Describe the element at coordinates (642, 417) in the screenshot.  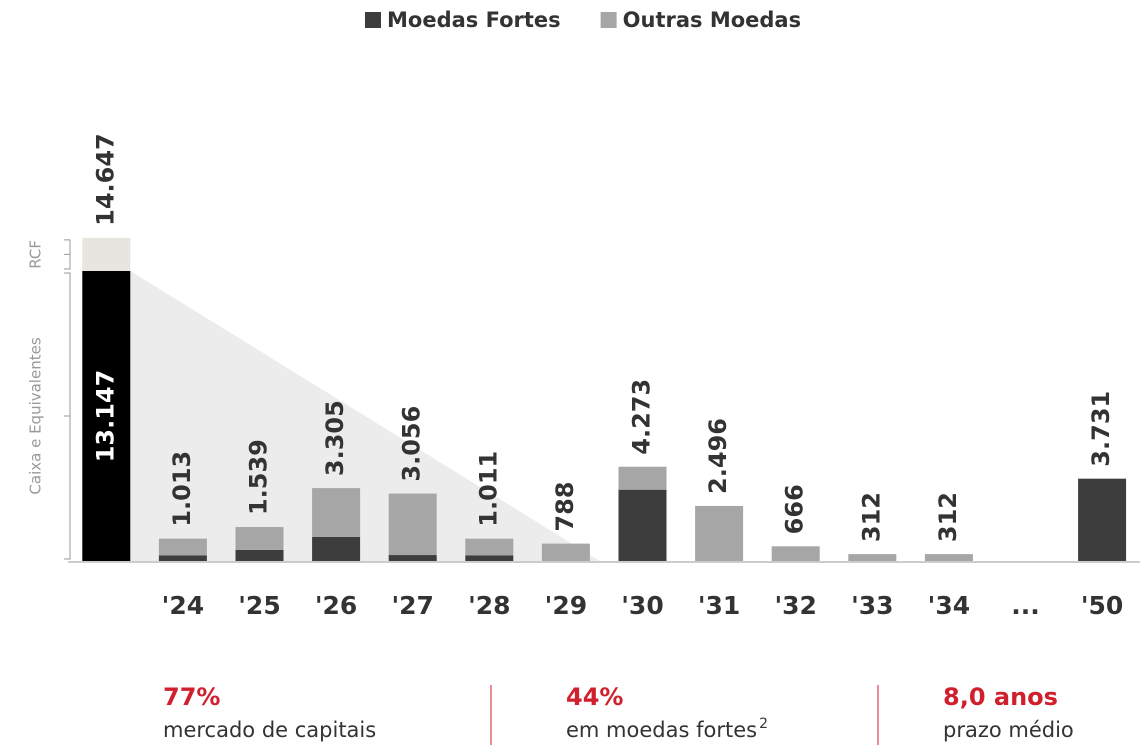
I see `total-label: 4.273` at that location.